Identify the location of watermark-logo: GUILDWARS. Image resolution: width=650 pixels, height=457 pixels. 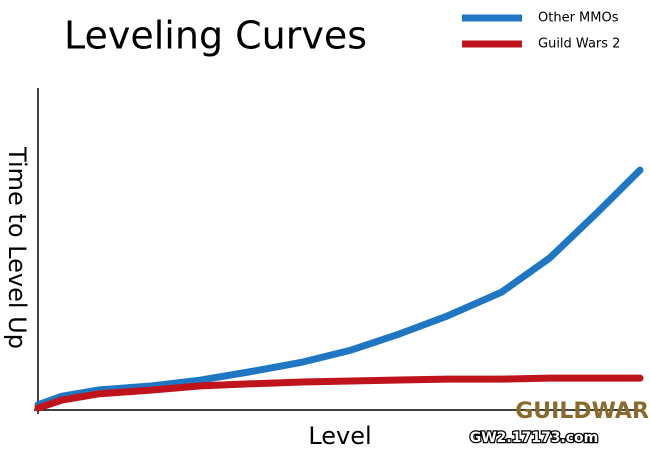
(582, 411).